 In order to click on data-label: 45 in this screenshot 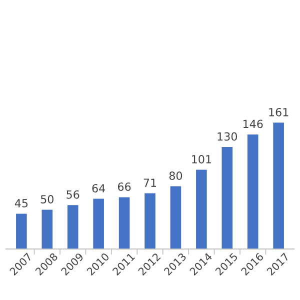, I will do `click(21, 203)`.